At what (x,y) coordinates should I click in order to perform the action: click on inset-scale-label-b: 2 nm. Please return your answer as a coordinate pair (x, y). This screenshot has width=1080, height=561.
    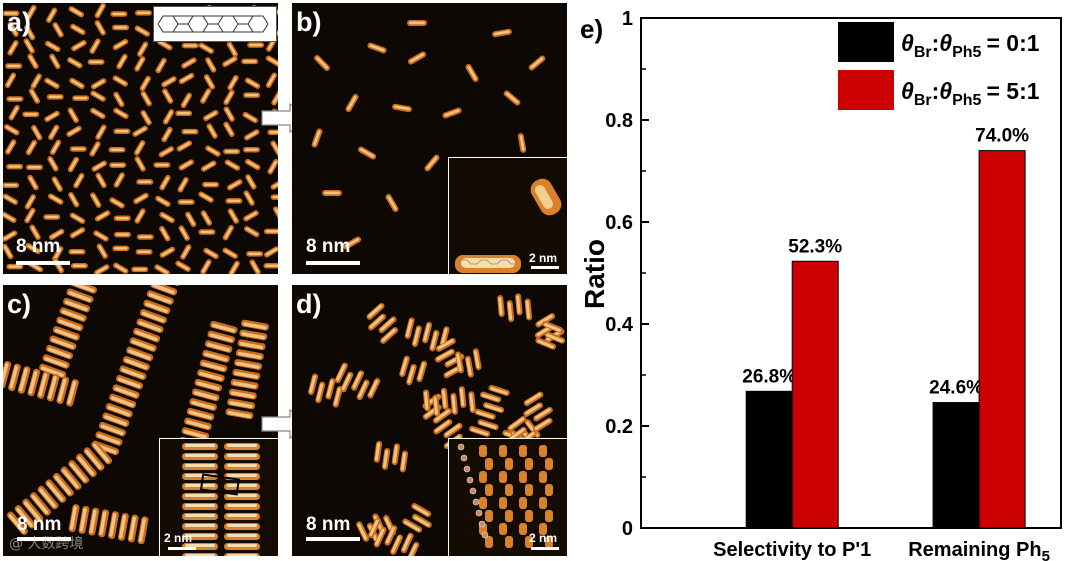
    Looking at the image, I should click on (543, 258).